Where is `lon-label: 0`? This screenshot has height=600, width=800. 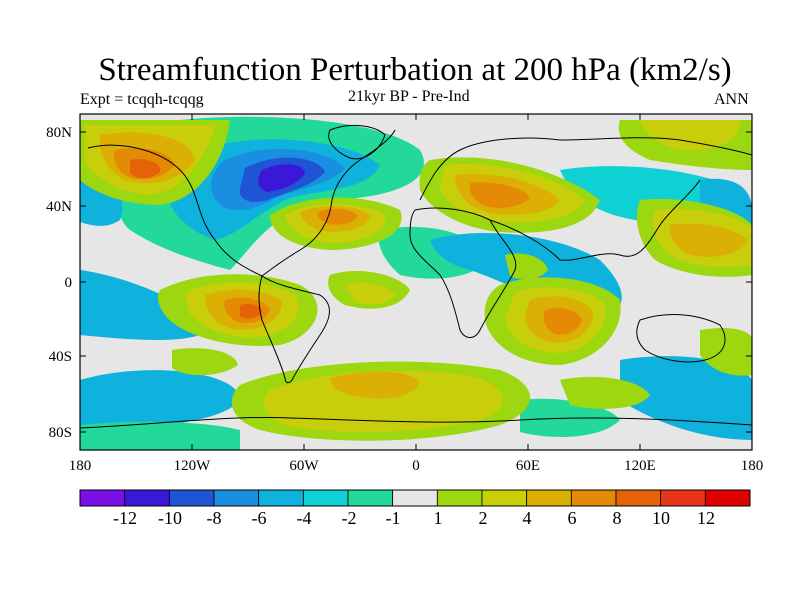
lon-label: 0 is located at coordinates (416, 466).